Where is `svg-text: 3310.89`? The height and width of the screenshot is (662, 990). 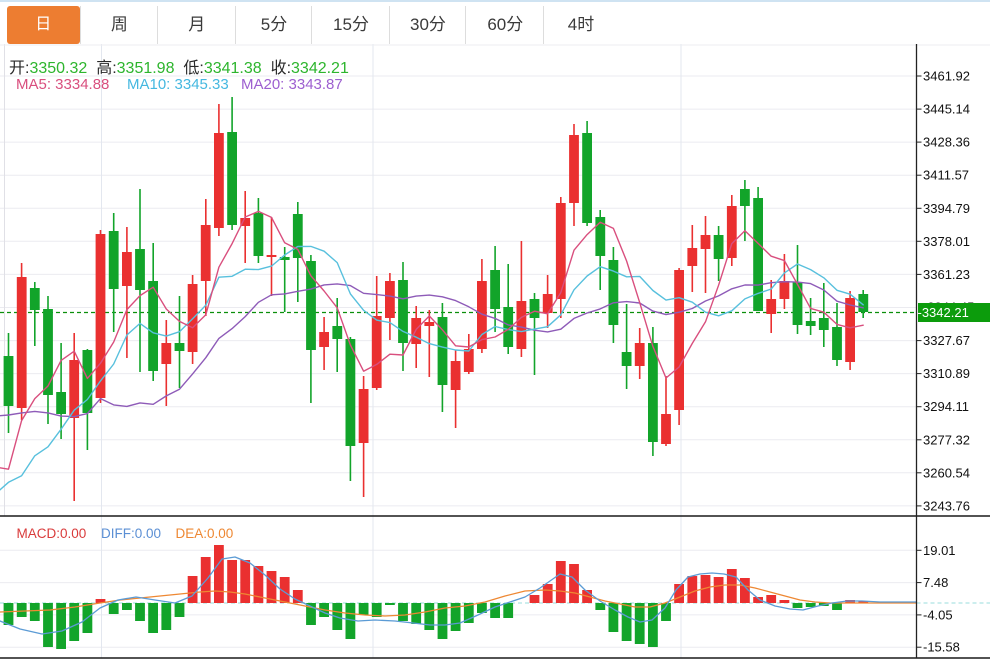
svg-text: 3310.89 is located at coordinates (946, 373).